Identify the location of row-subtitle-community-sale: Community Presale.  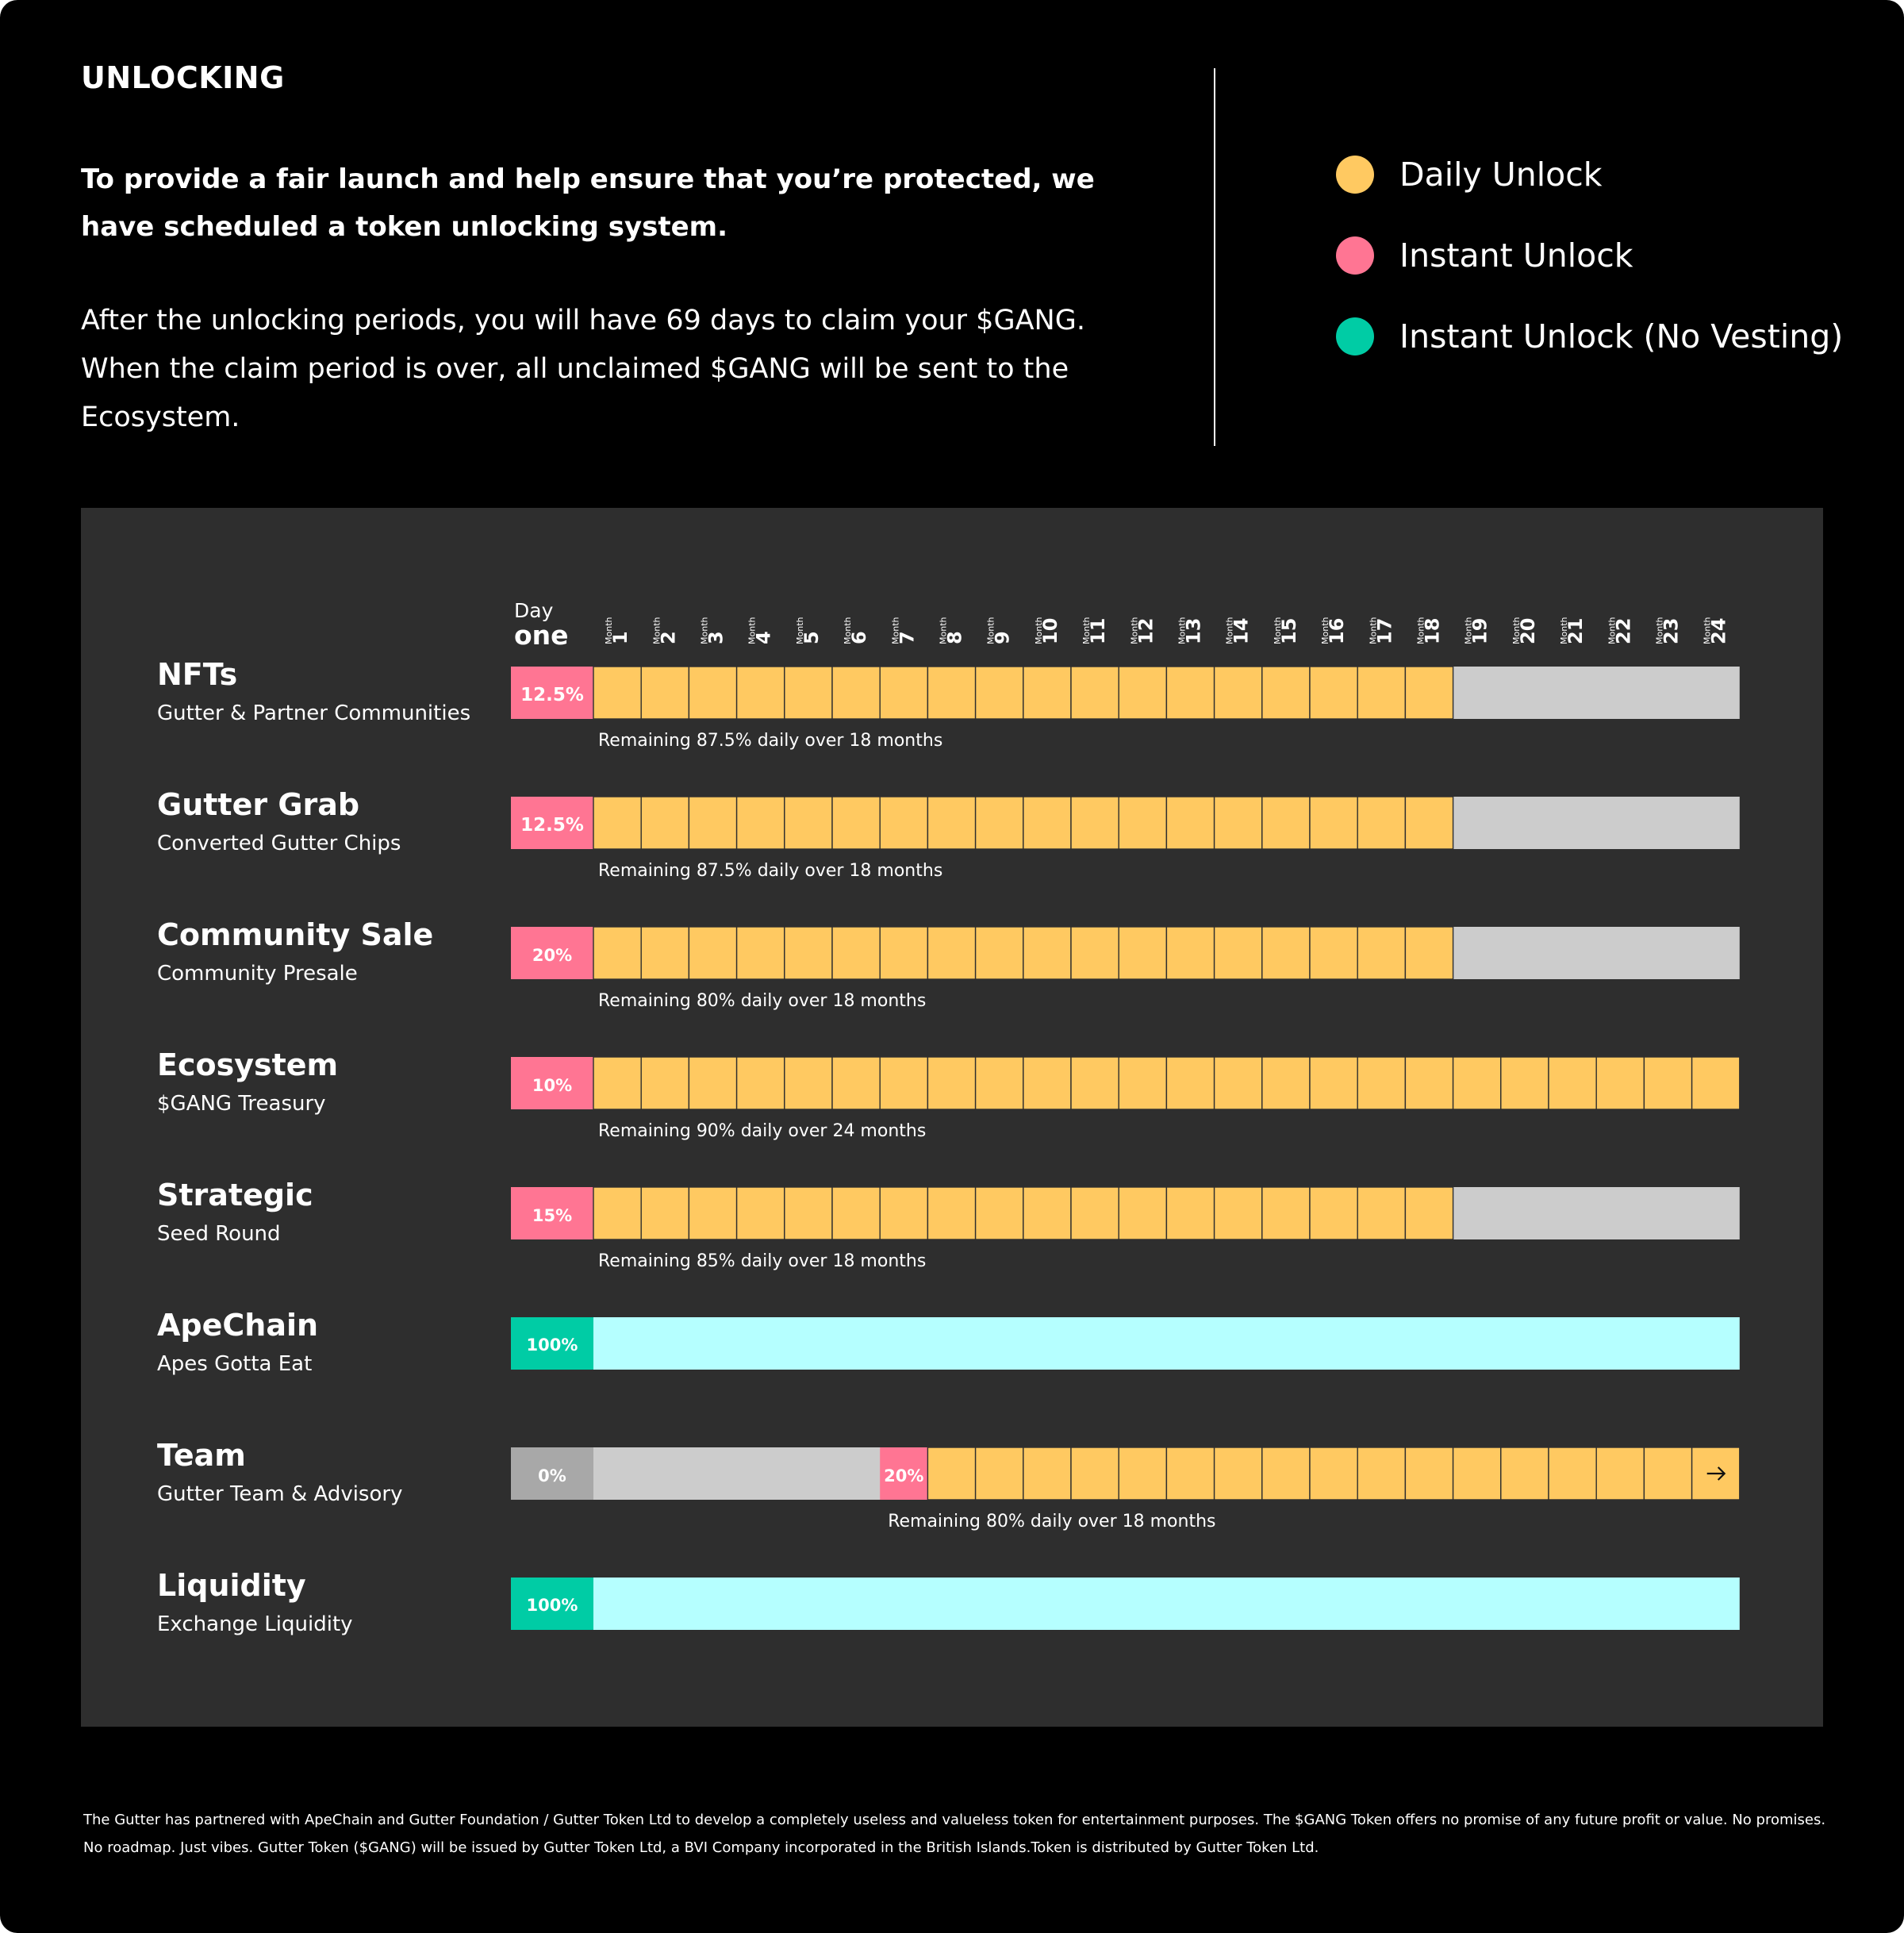
(257, 974).